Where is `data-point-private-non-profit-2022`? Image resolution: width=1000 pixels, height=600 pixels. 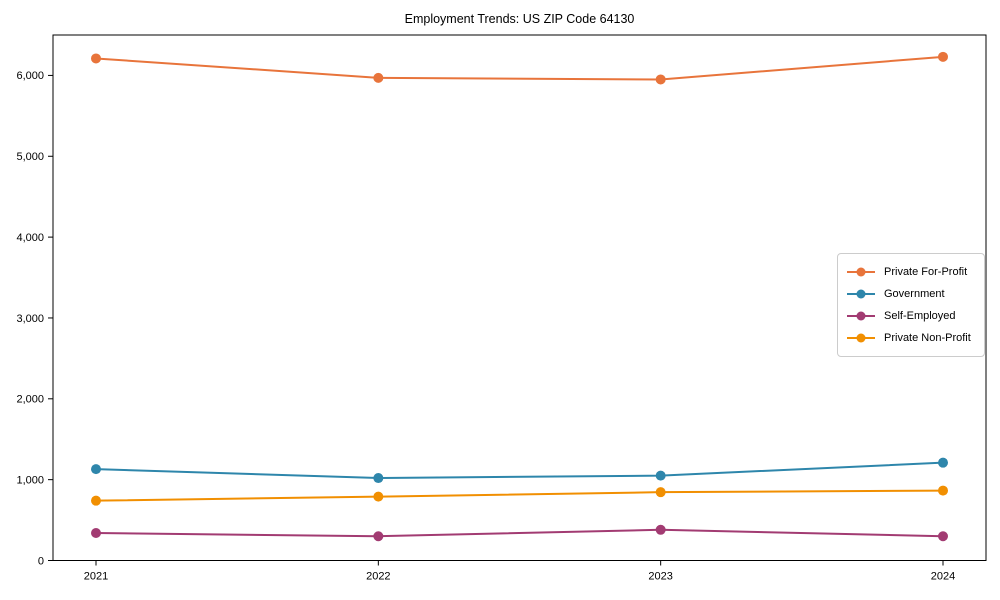 data-point-private-non-profit-2022 is located at coordinates (378, 496).